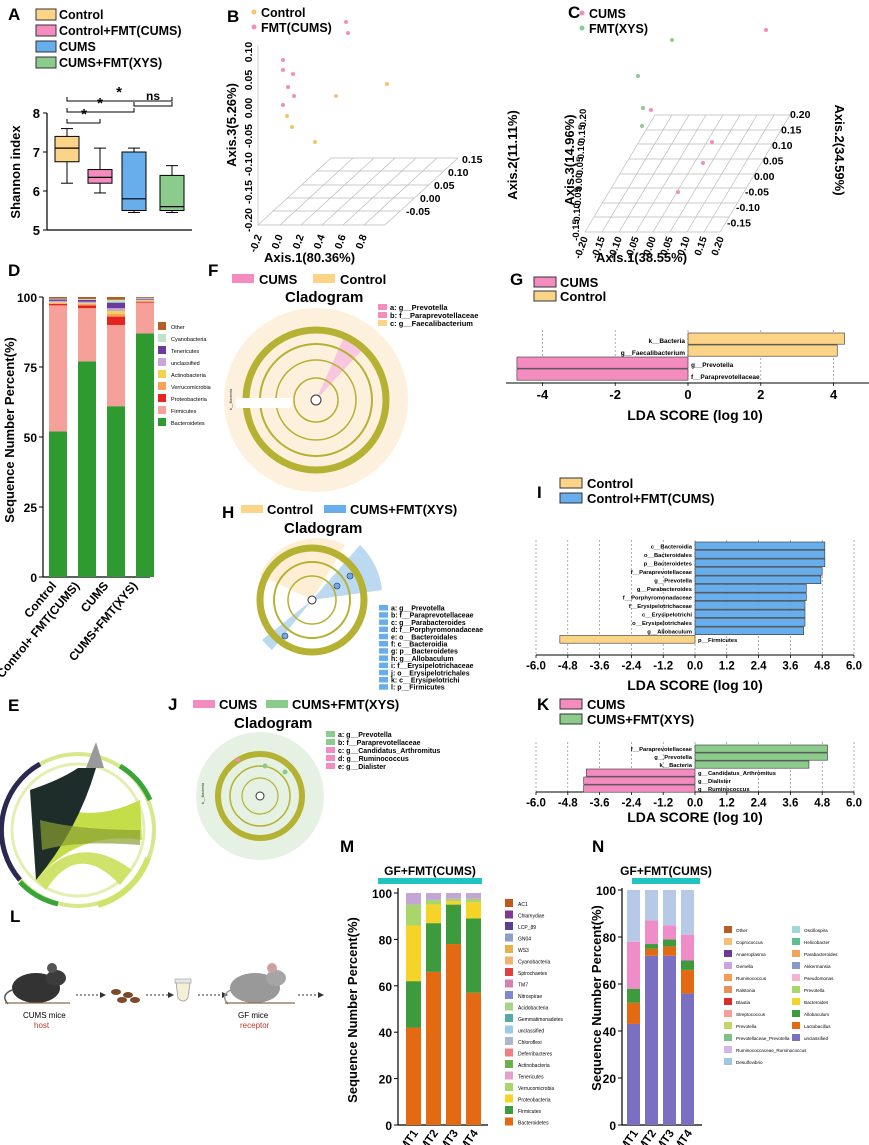  What do you see at coordinates (294, 96) in the screenshot?
I see `point-fmt-cums` at bounding box center [294, 96].